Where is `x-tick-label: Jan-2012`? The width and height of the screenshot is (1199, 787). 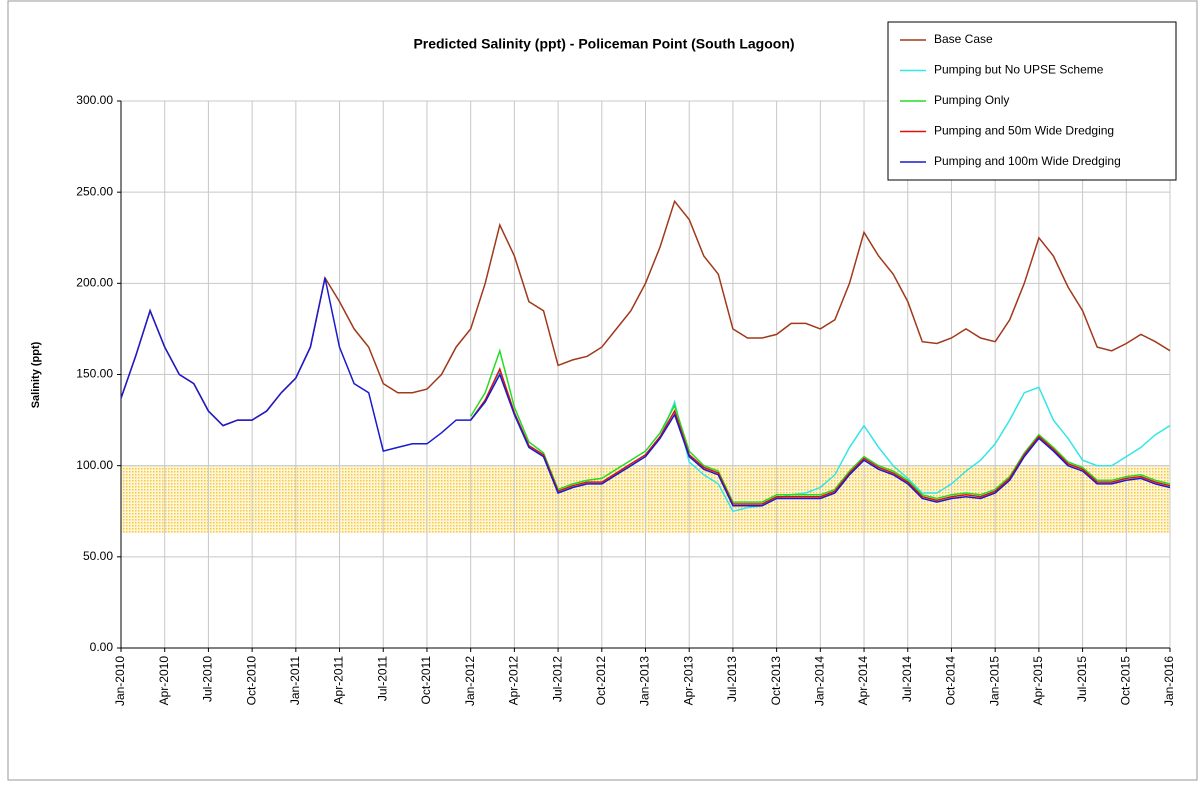 x-tick-label: Jan-2012 is located at coordinates (470, 681).